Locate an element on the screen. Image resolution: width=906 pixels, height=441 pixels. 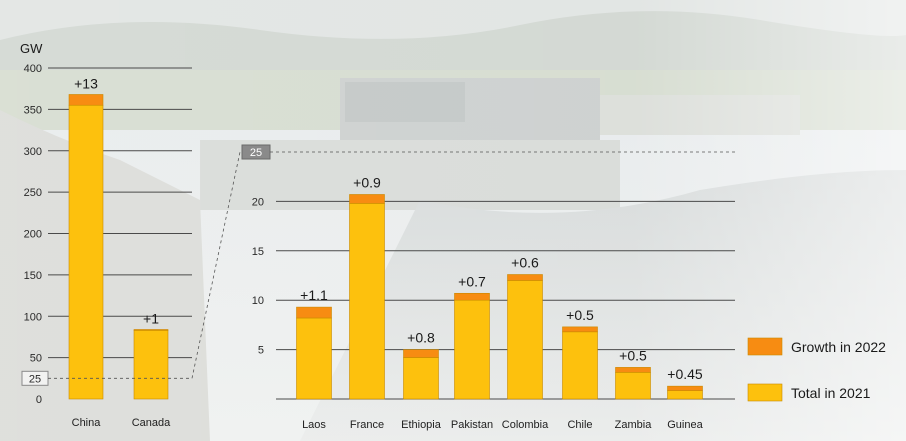
right-y-tick-label: 20 is located at coordinates (258, 202).